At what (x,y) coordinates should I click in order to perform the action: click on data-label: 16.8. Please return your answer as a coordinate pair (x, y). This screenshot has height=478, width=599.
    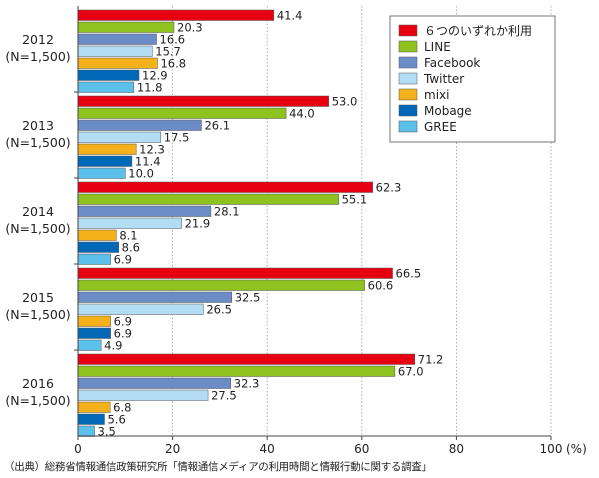
    Looking at the image, I should click on (173, 64).